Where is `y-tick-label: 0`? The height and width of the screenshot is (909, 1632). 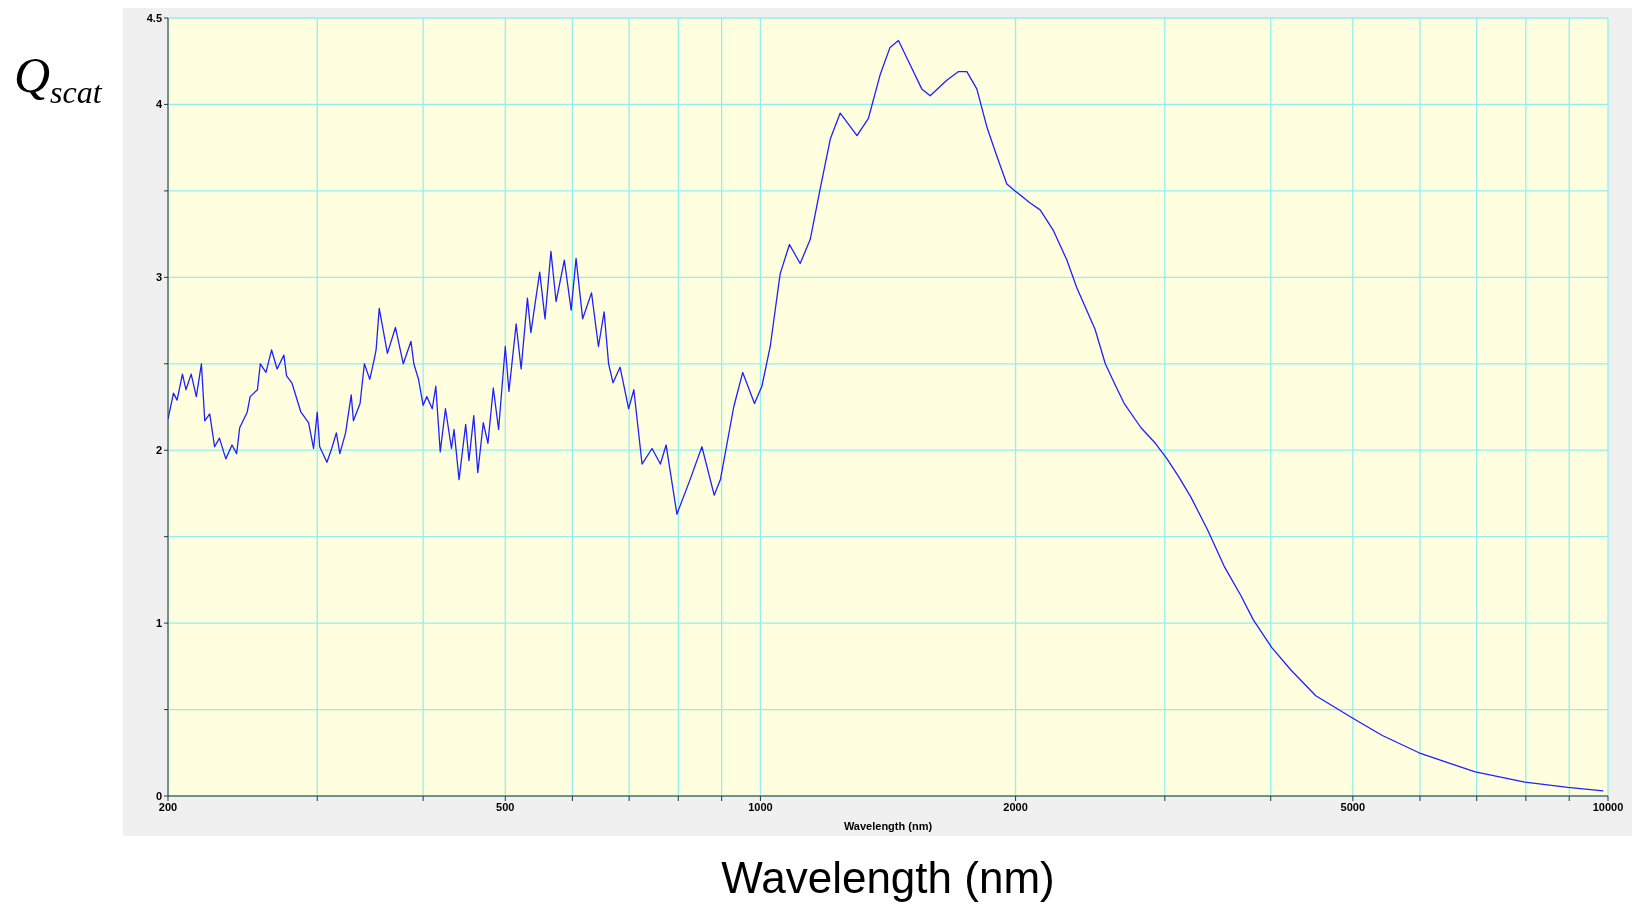
y-tick-label: 0 is located at coordinates (158, 795).